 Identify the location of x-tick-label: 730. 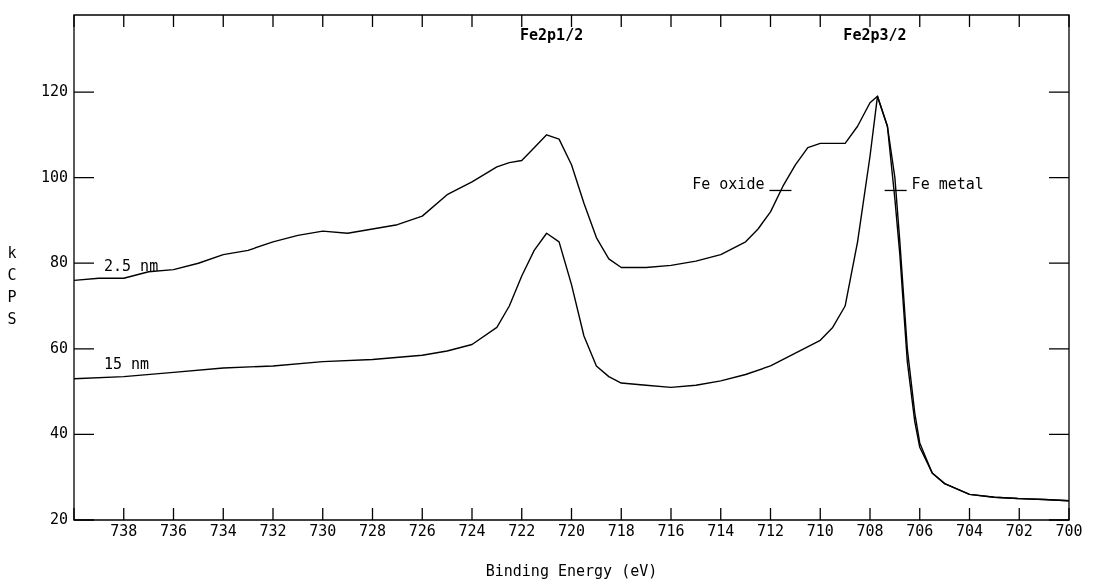
(323, 530).